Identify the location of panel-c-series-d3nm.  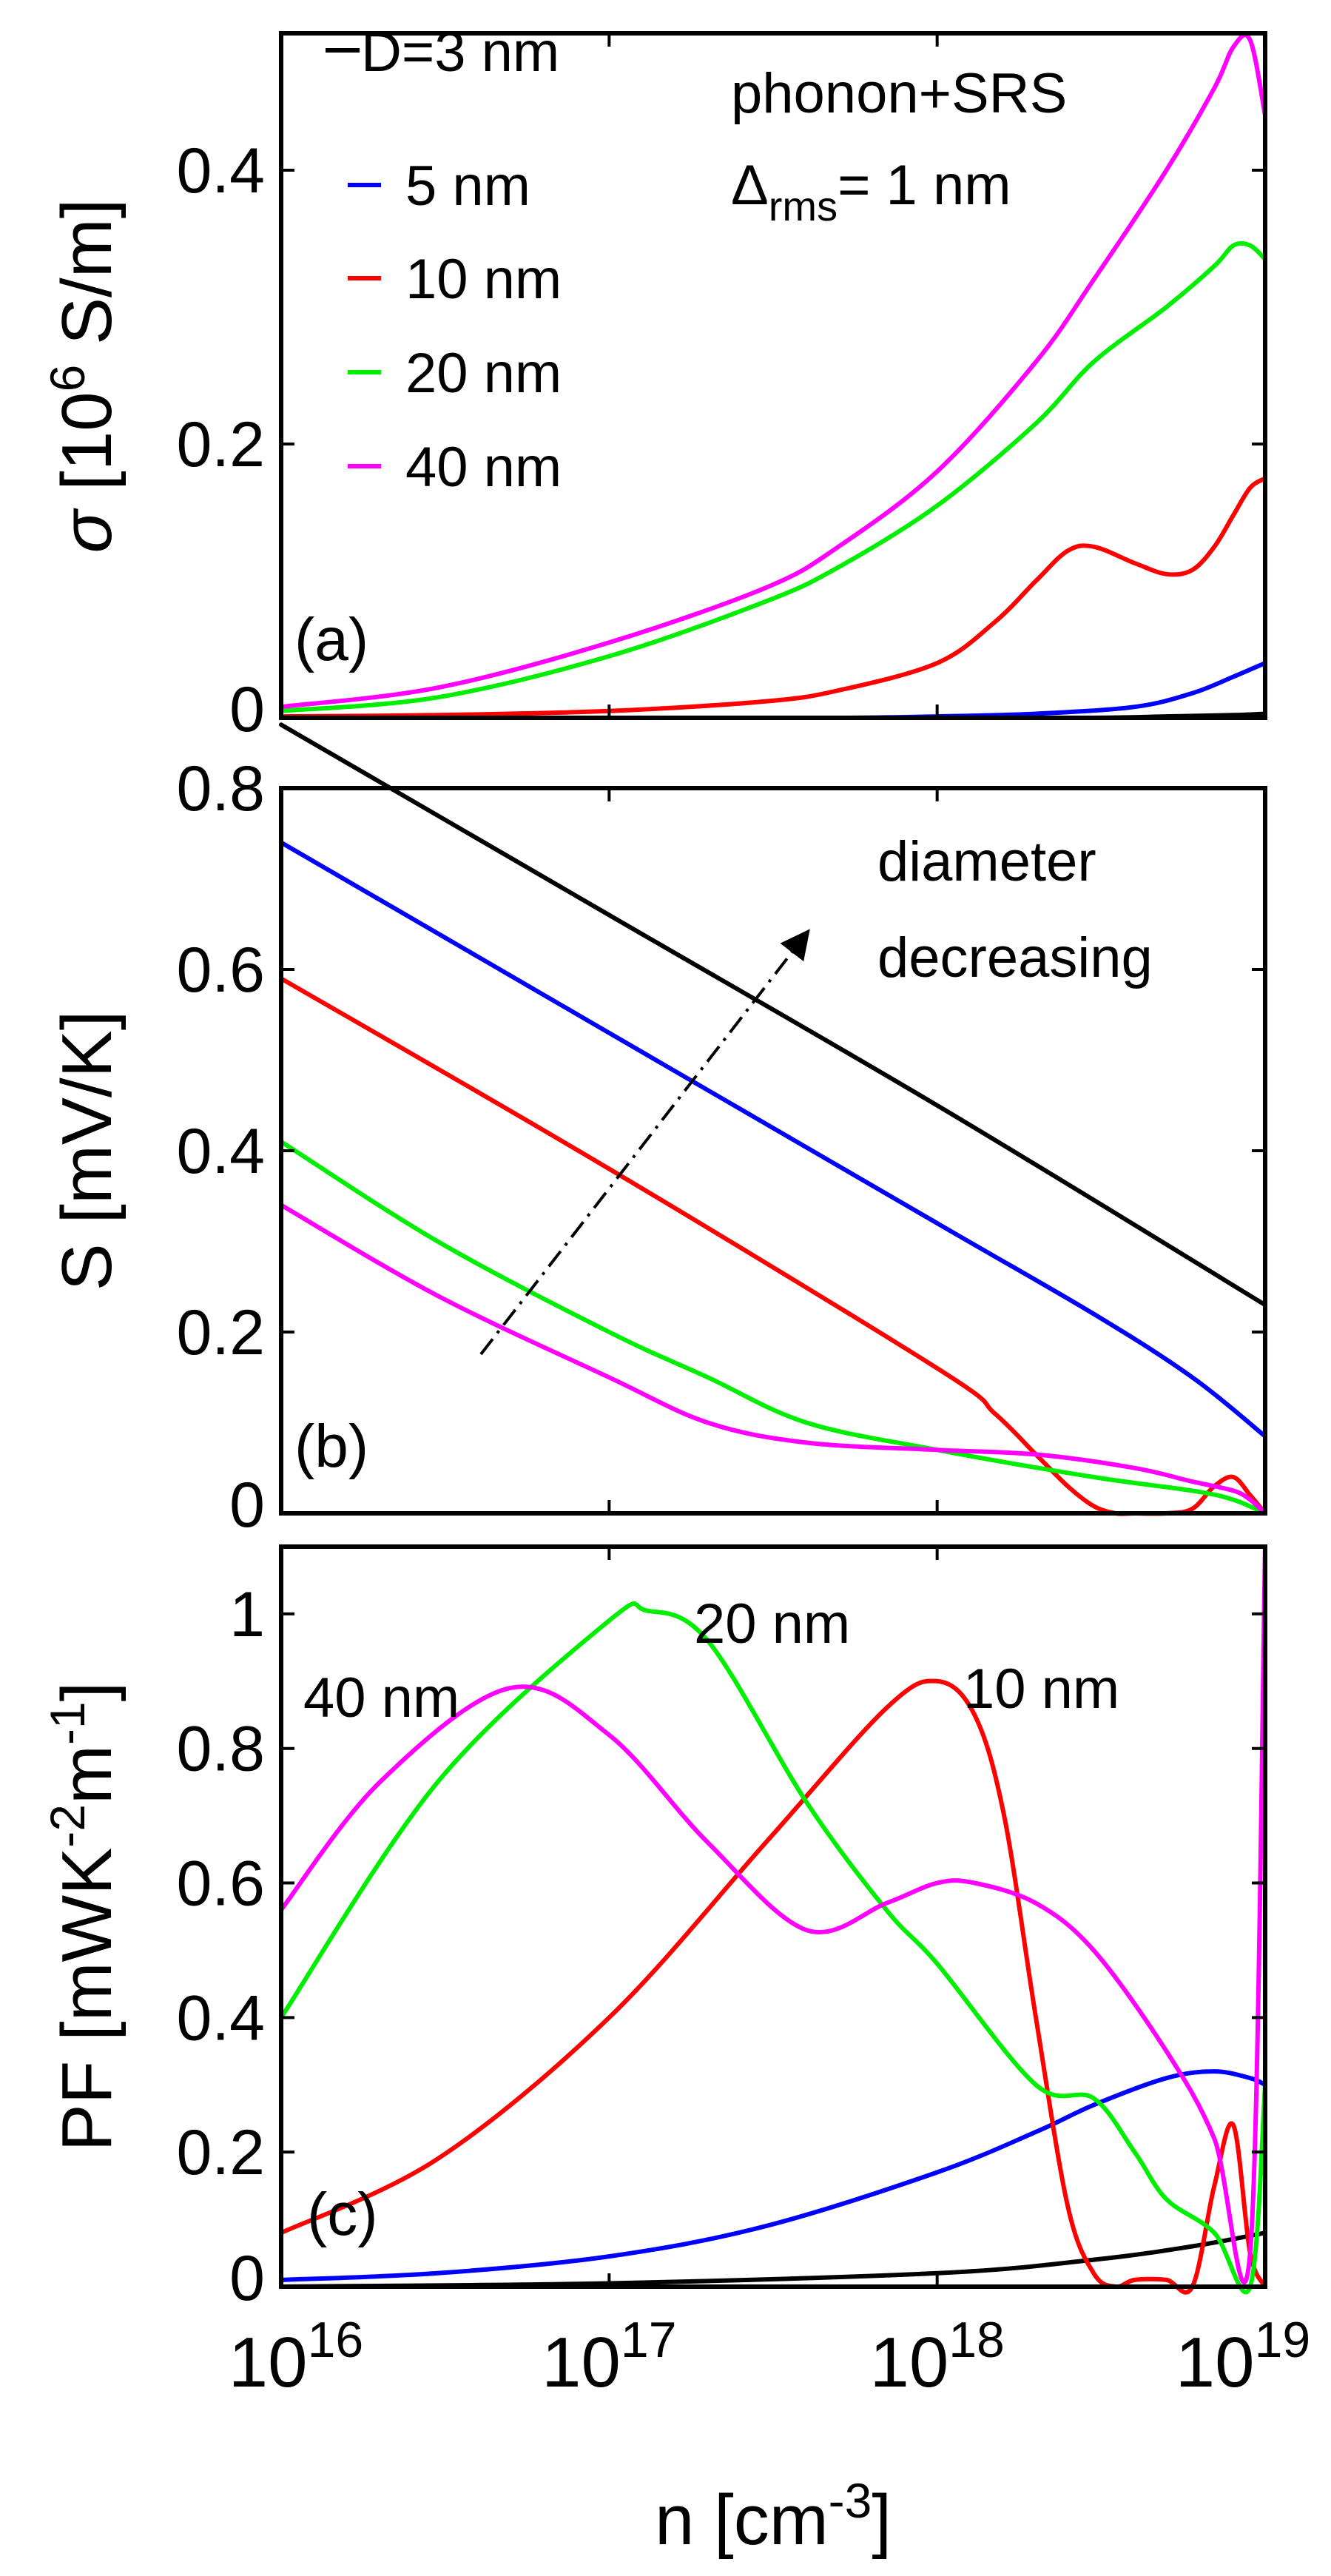
(773, 2259).